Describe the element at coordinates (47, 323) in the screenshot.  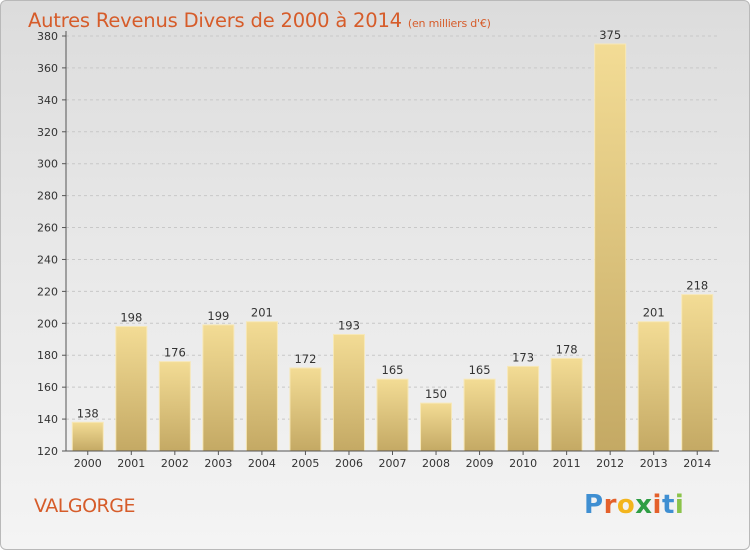
I see `y-tick-label: 200` at that location.